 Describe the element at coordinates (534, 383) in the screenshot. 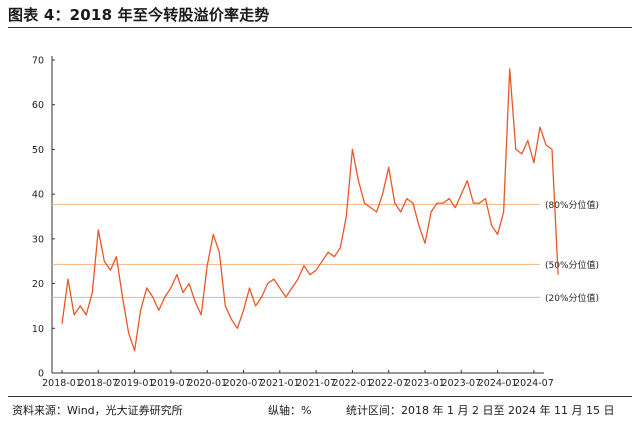

I see `x-tick-label: 2024-07` at that location.